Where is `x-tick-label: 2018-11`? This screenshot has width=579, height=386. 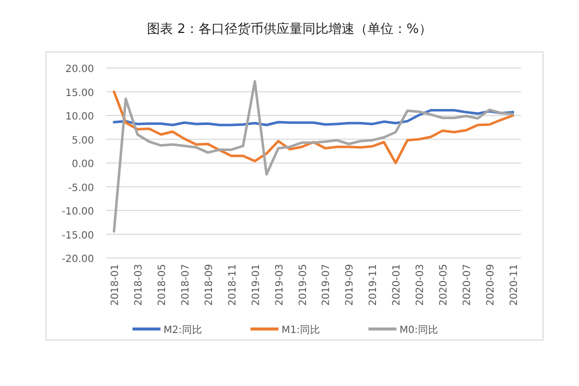 x-tick-label: 2018-11 is located at coordinates (232, 285).